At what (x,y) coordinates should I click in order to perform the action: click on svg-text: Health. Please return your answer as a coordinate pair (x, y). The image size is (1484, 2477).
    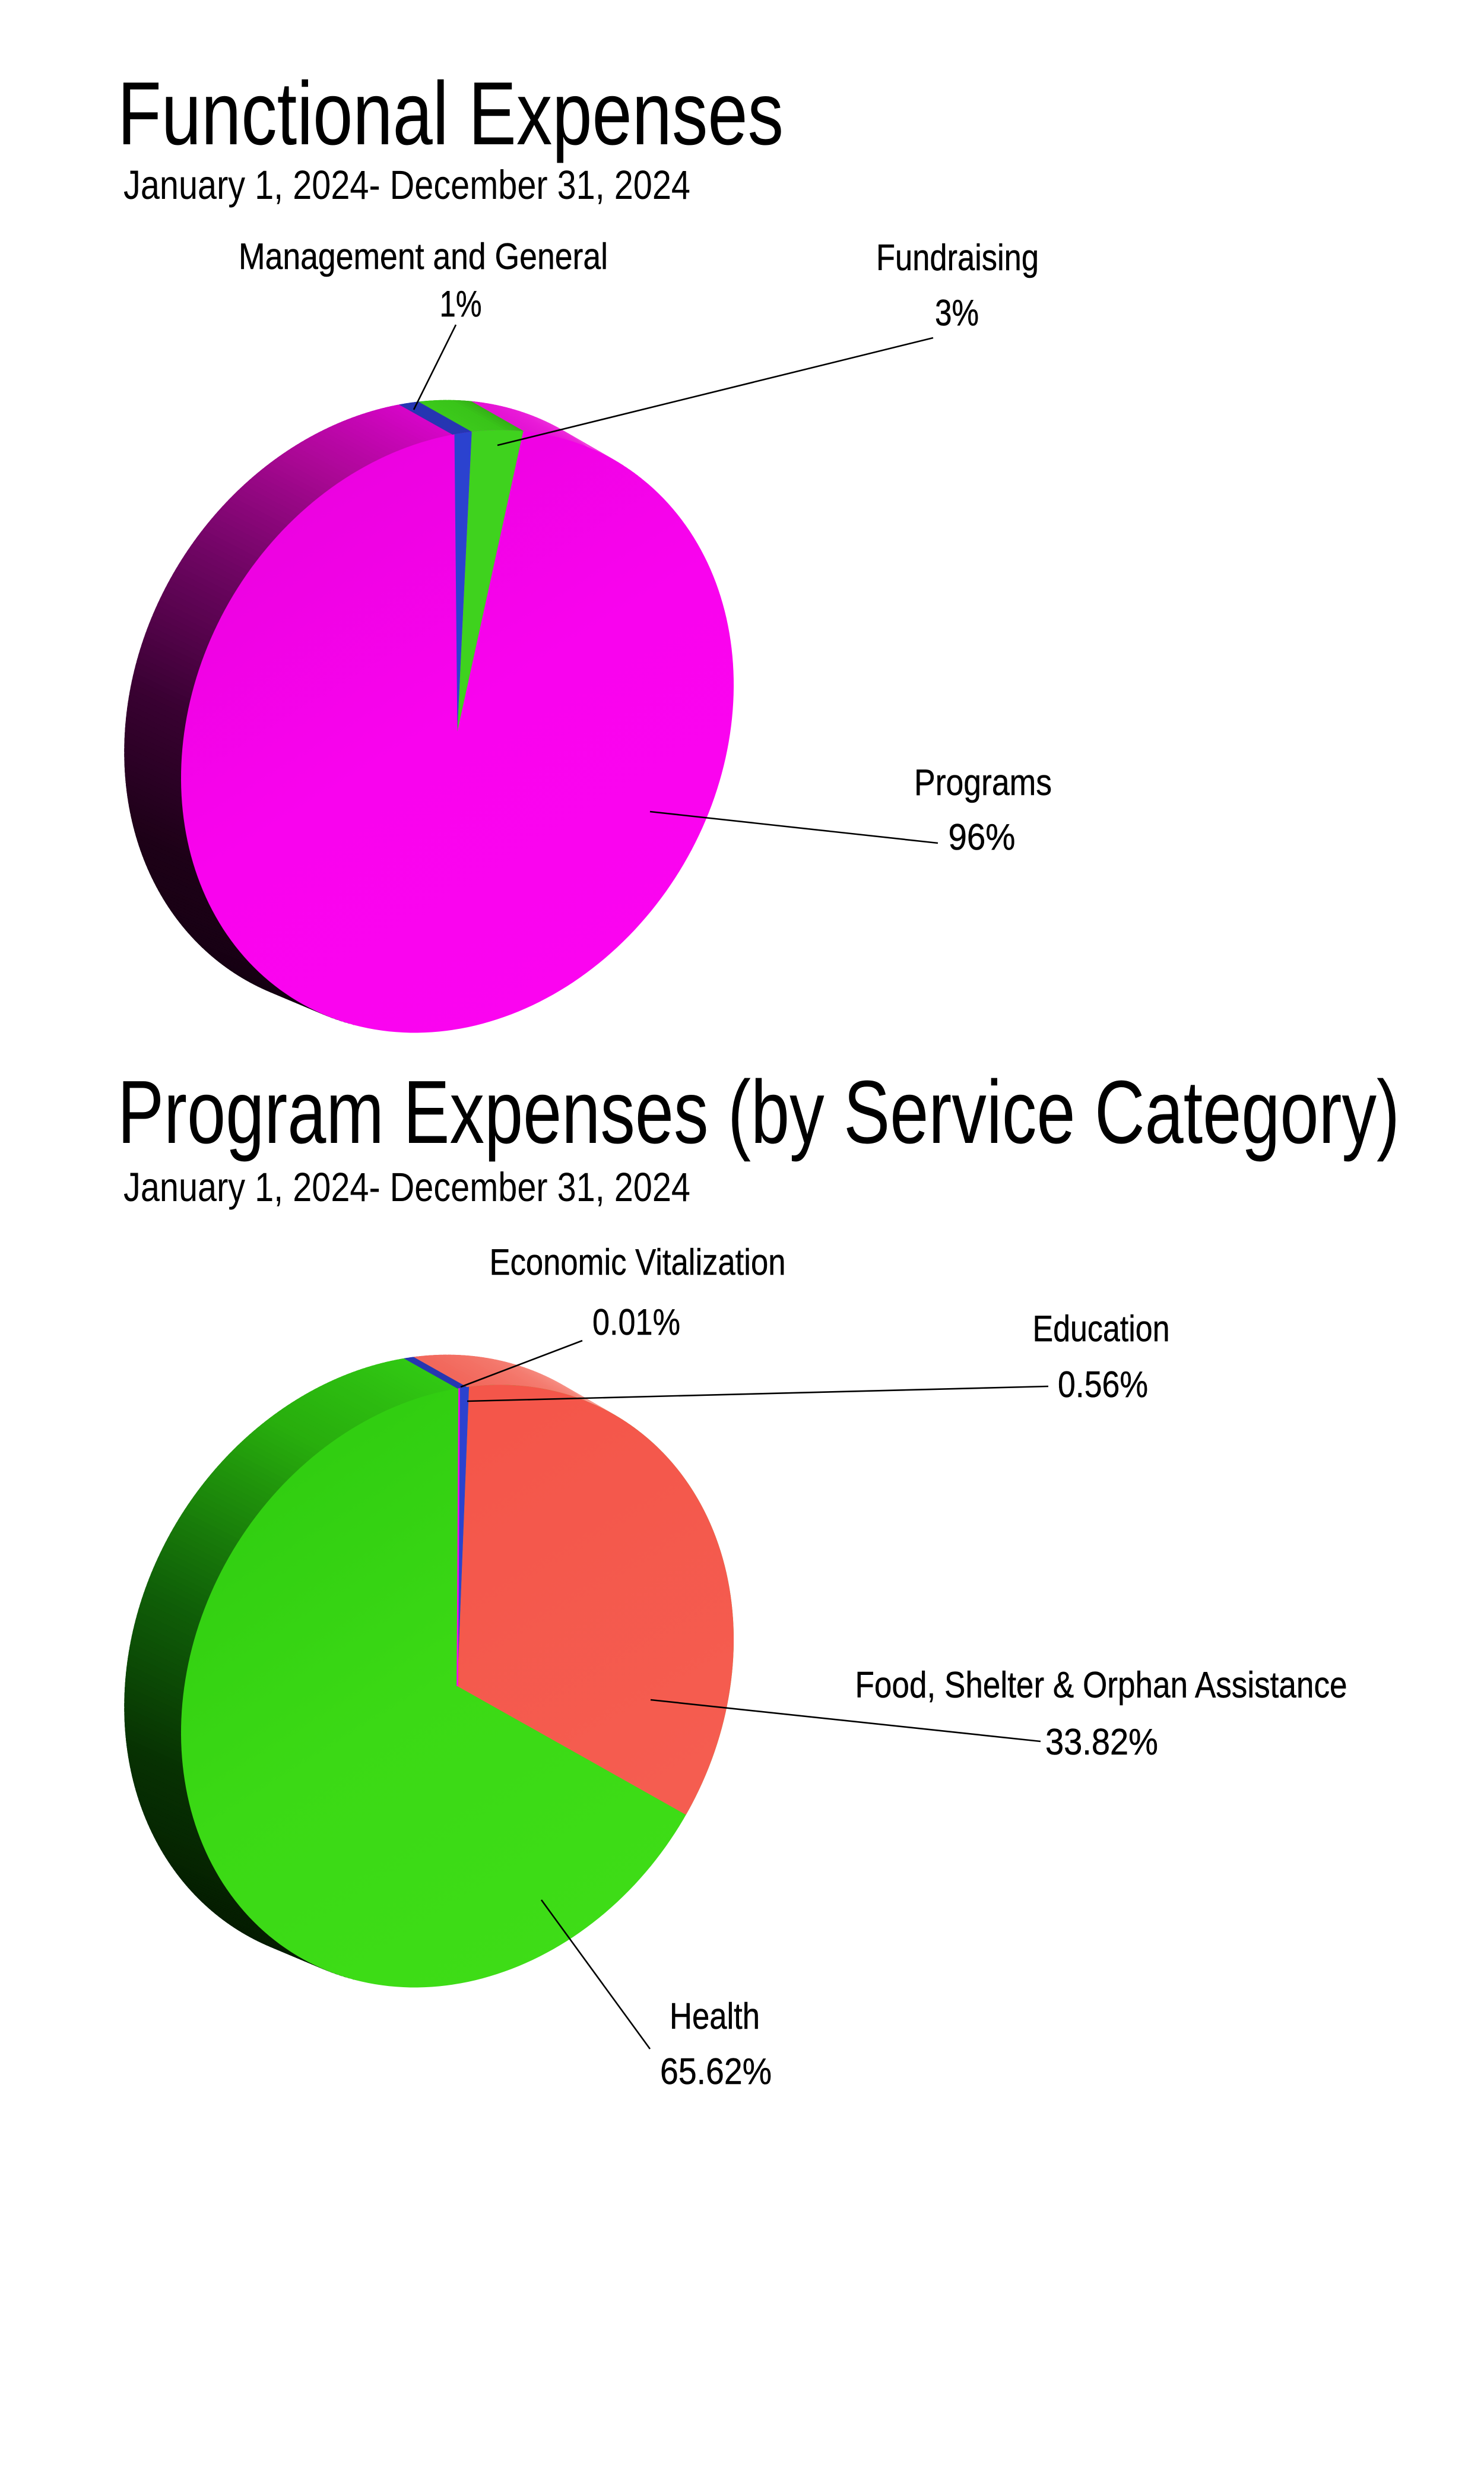
    Looking at the image, I should click on (715, 2016).